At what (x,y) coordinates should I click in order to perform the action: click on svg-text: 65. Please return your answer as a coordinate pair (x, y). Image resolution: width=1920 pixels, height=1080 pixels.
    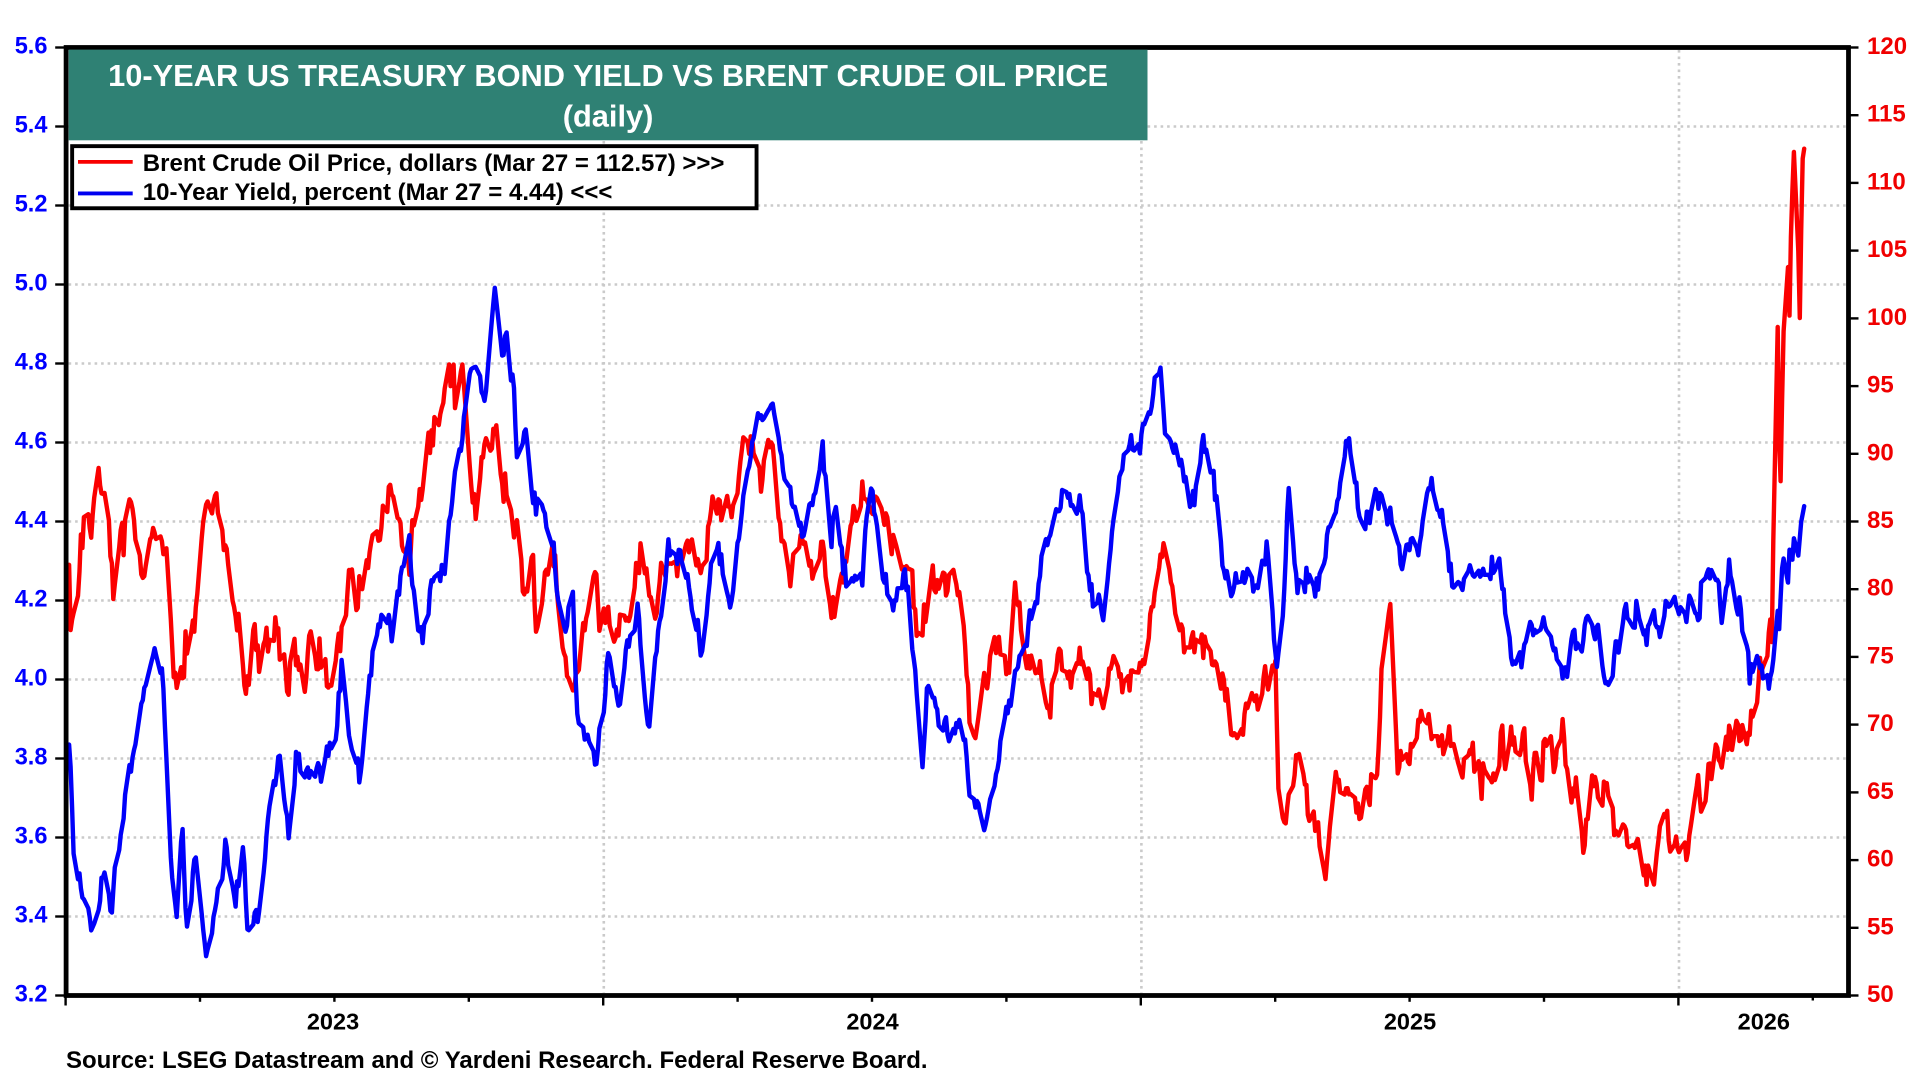
    Looking at the image, I should click on (1880, 791).